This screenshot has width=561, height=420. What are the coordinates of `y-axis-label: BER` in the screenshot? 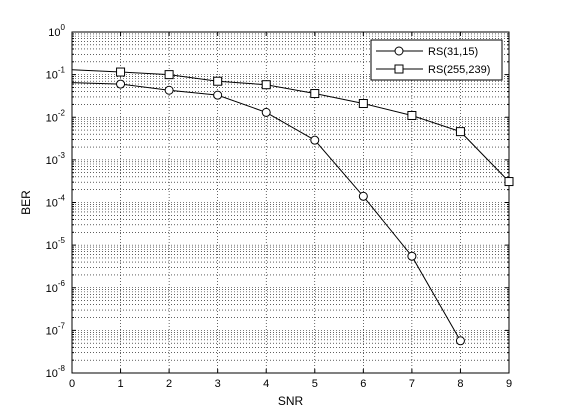 It's located at (26, 202).